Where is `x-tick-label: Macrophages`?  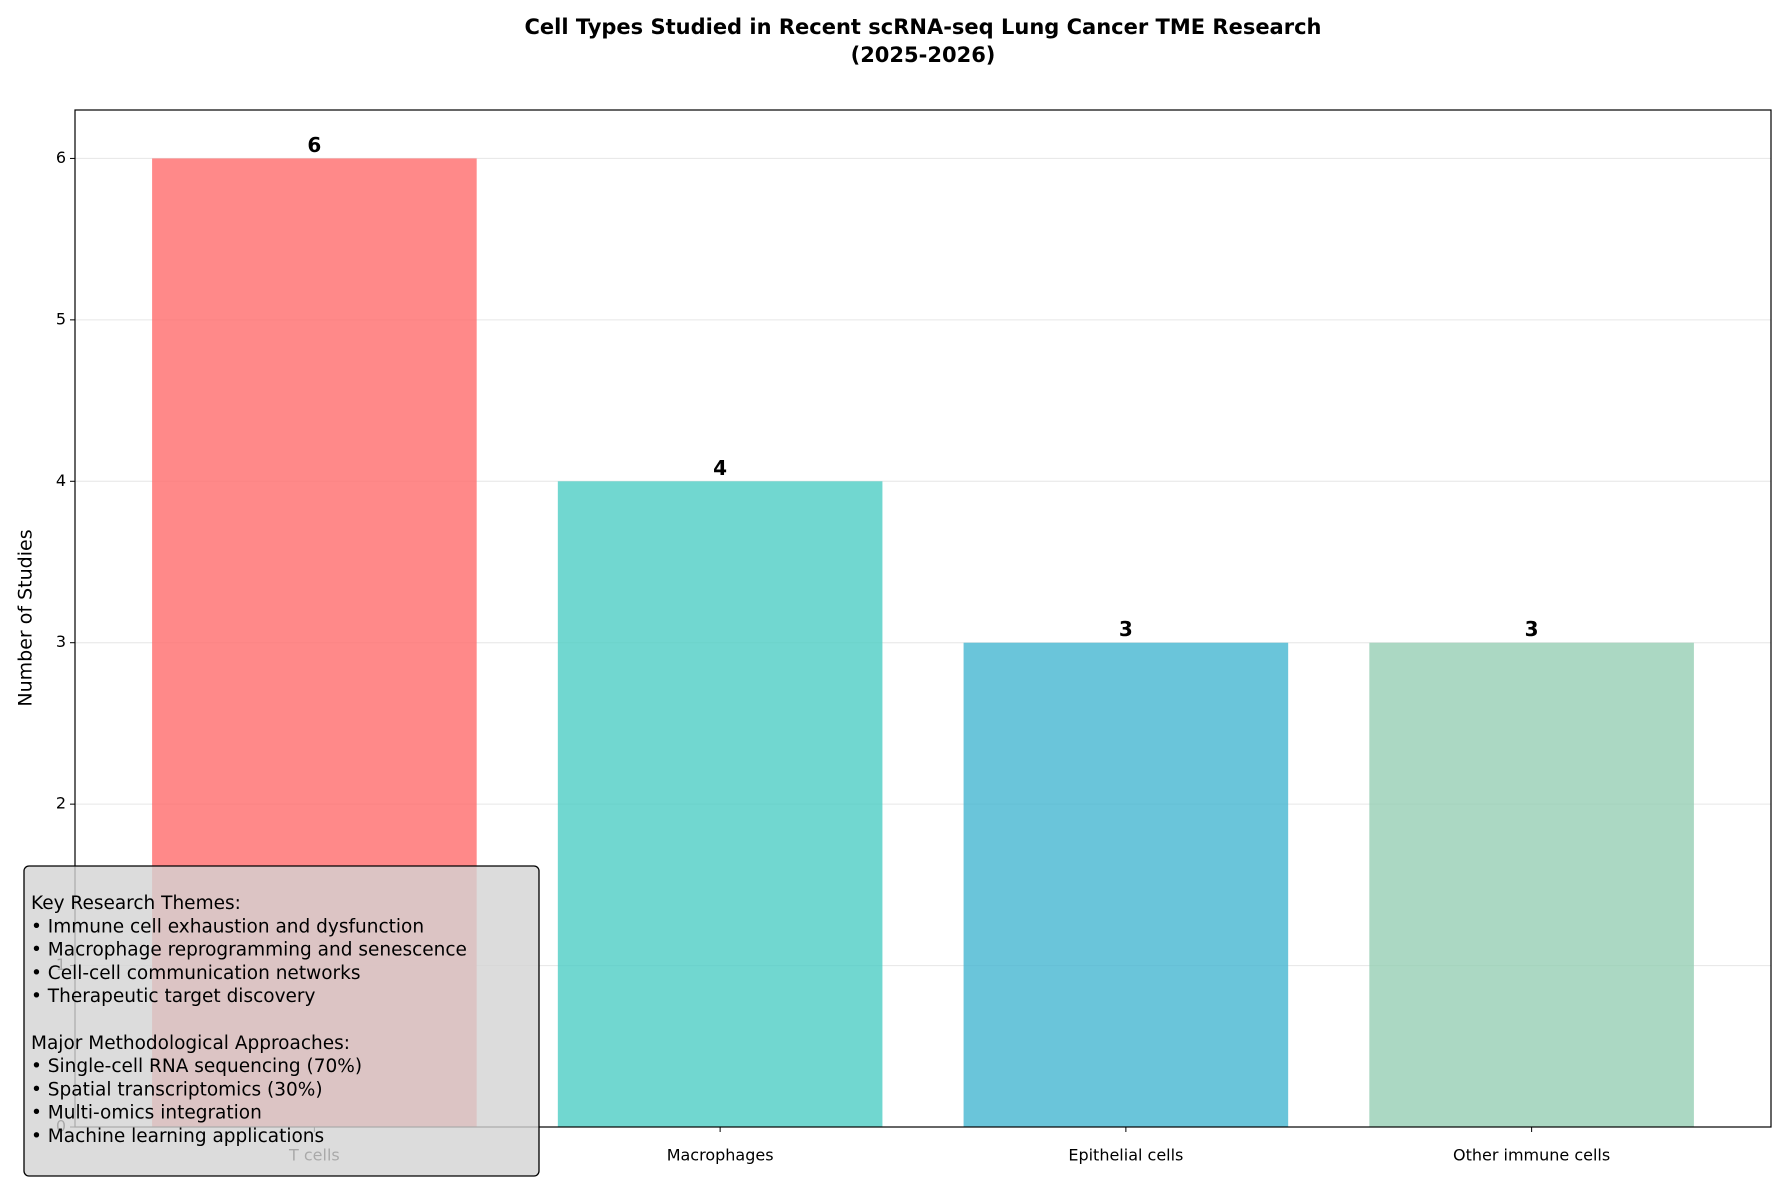
x-tick-label: Macrophages is located at coordinates (720, 1155).